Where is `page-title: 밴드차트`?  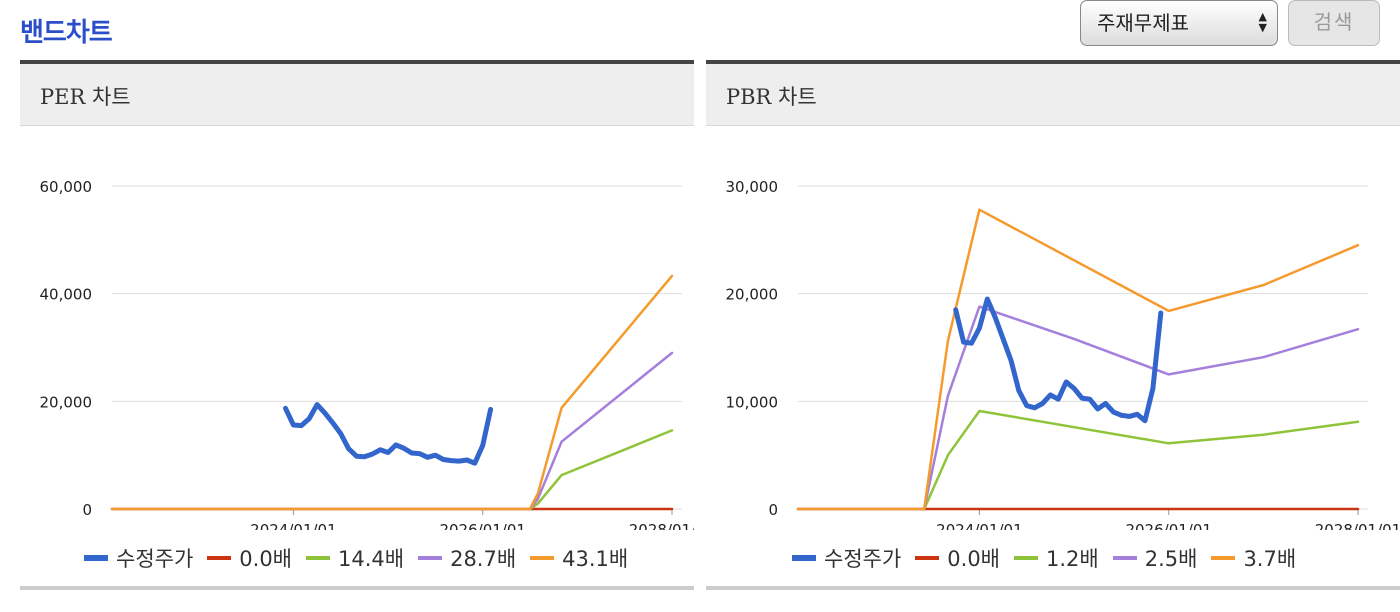
page-title: 밴드차트 is located at coordinates (66, 33).